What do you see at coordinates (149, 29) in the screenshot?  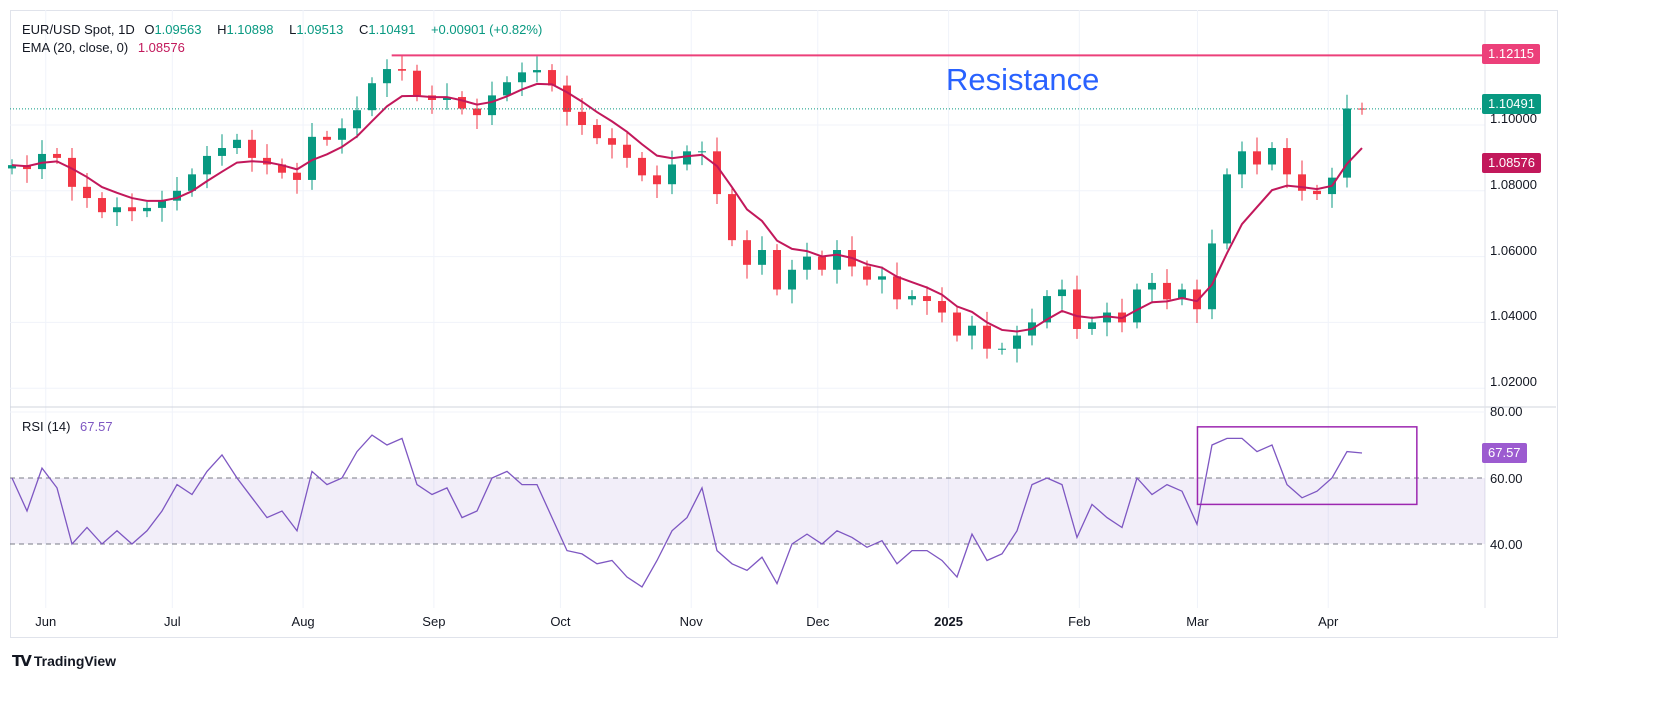 I see `open-label: O` at bounding box center [149, 29].